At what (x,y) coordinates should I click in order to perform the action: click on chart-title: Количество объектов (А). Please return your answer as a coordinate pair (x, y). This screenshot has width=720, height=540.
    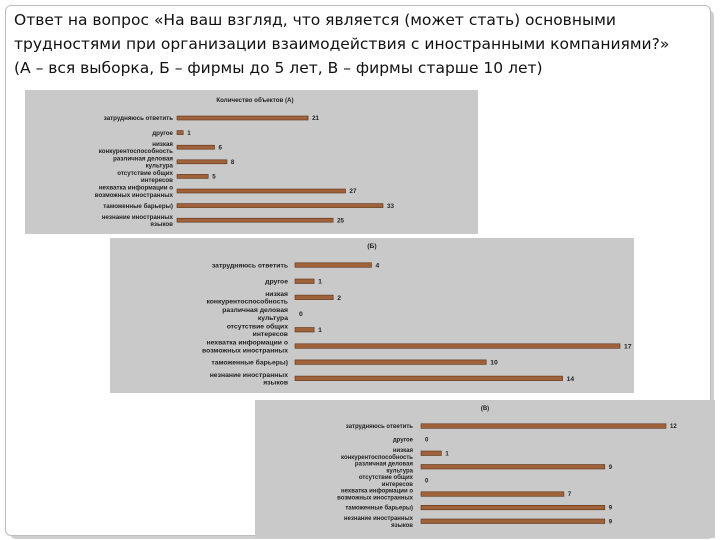
    Looking at the image, I should click on (254, 100).